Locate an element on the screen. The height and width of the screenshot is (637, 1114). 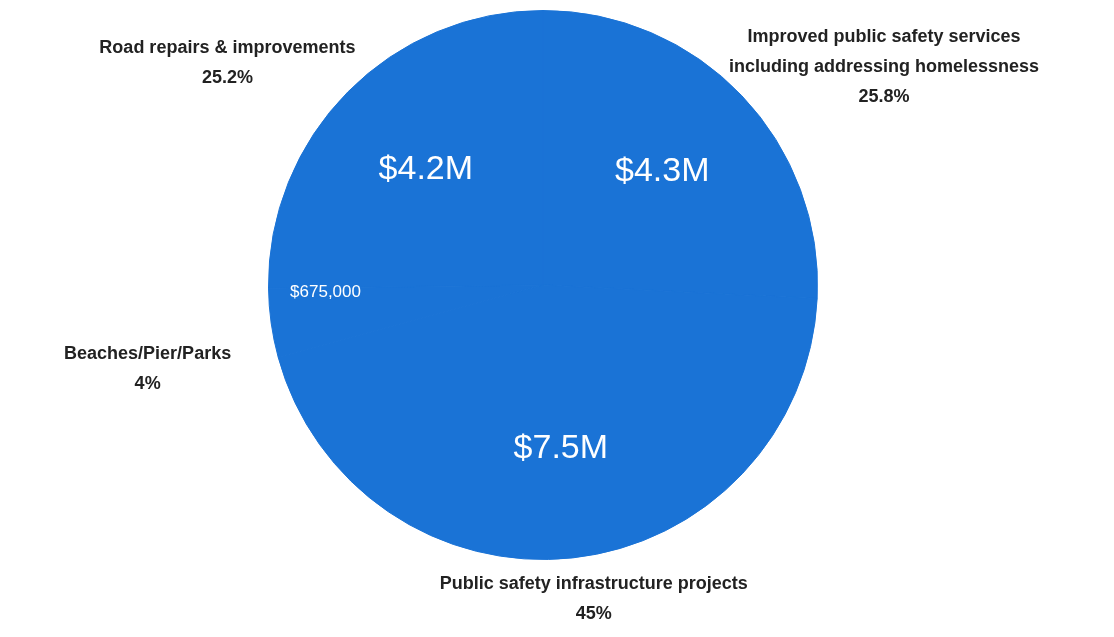
text: 4% is located at coordinates (147, 382).